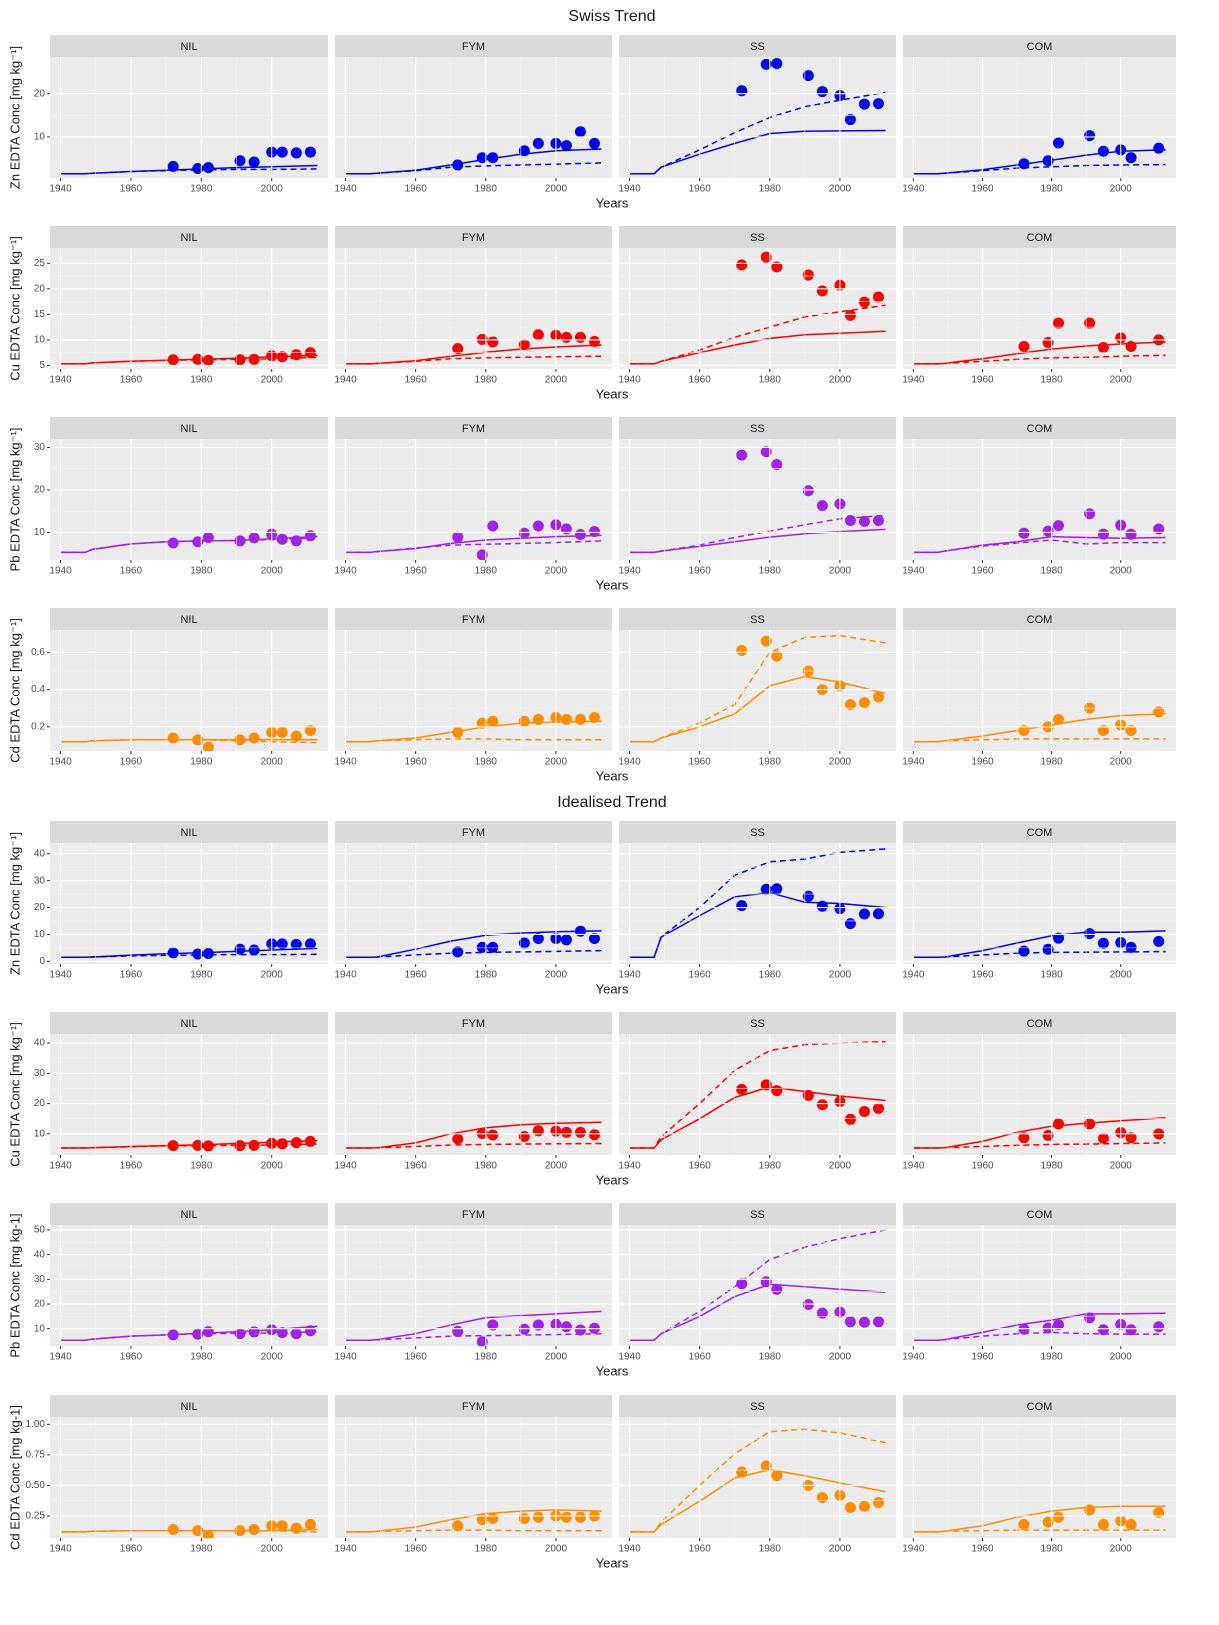 The height and width of the screenshot is (1625, 1219). Describe the element at coordinates (36, 1485) in the screenshot. I see `y-tick-label: 0.50` at that location.